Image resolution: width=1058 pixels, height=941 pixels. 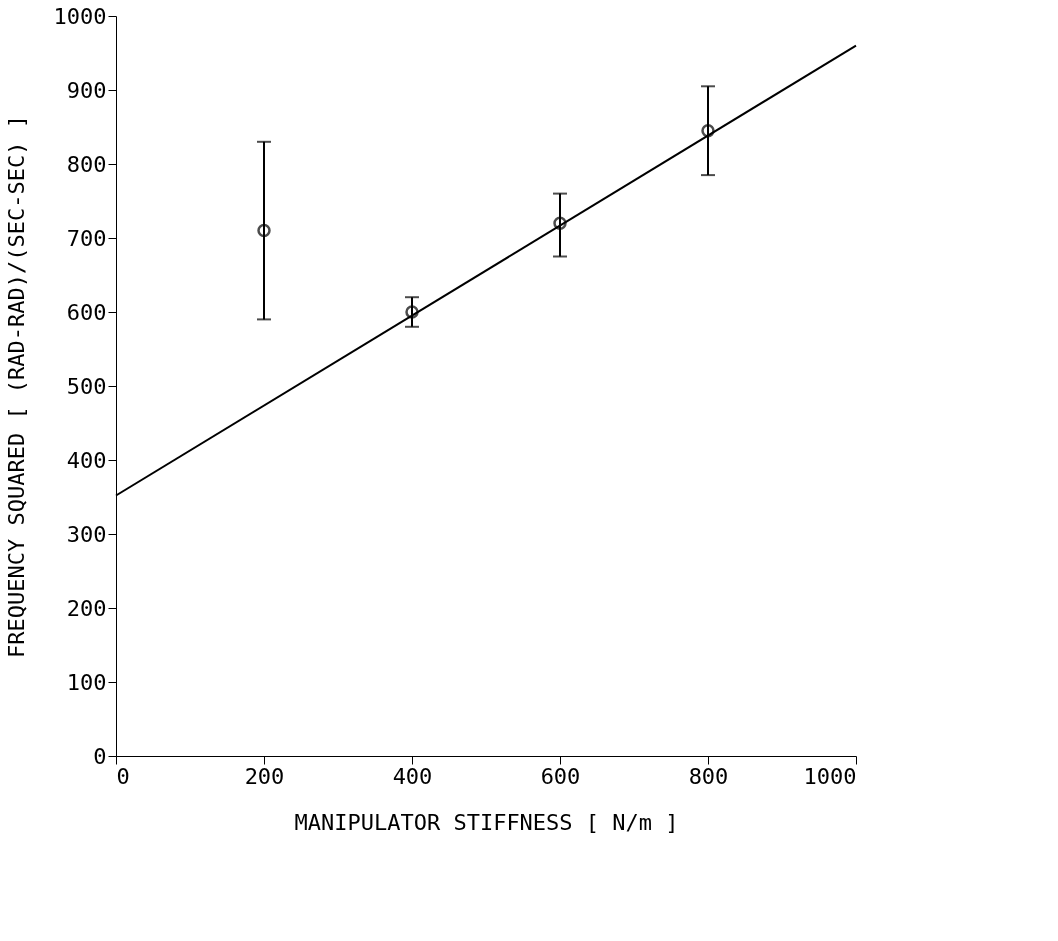 What do you see at coordinates (100, 756) in the screenshot?
I see `y-tick-label: 0` at bounding box center [100, 756].